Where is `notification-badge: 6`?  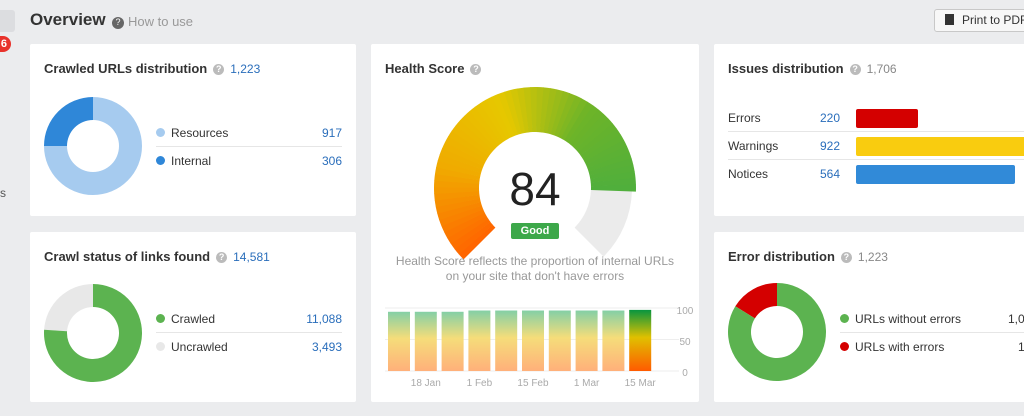 notification-badge: 6 is located at coordinates (5, 44).